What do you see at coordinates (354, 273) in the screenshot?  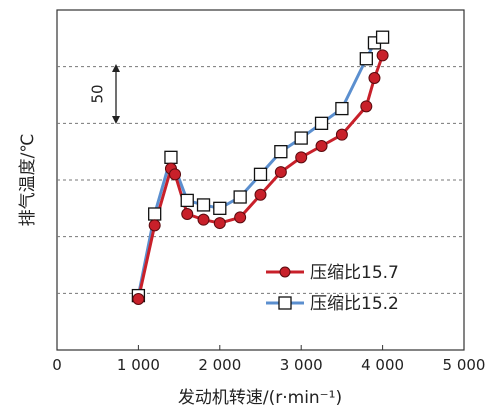 I see `legend-label-series-1: 压缩比15.7` at bounding box center [354, 273].